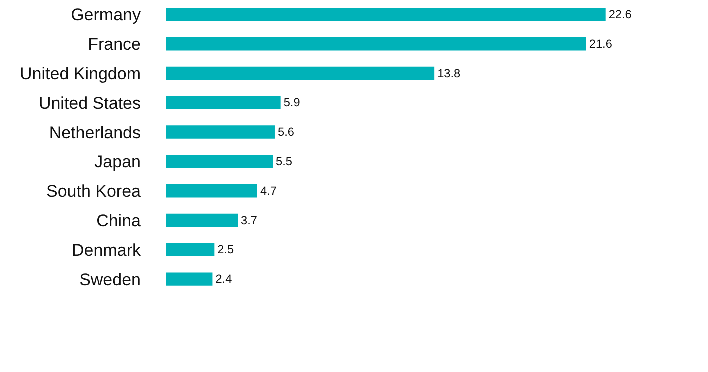 The image size is (708, 372). I want to click on data-label: 5.6, so click(286, 132).